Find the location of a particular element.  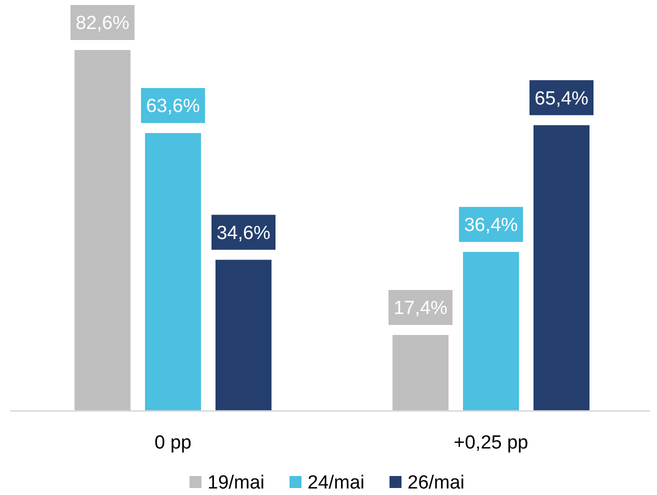

data-label: 63,6% is located at coordinates (173, 107).